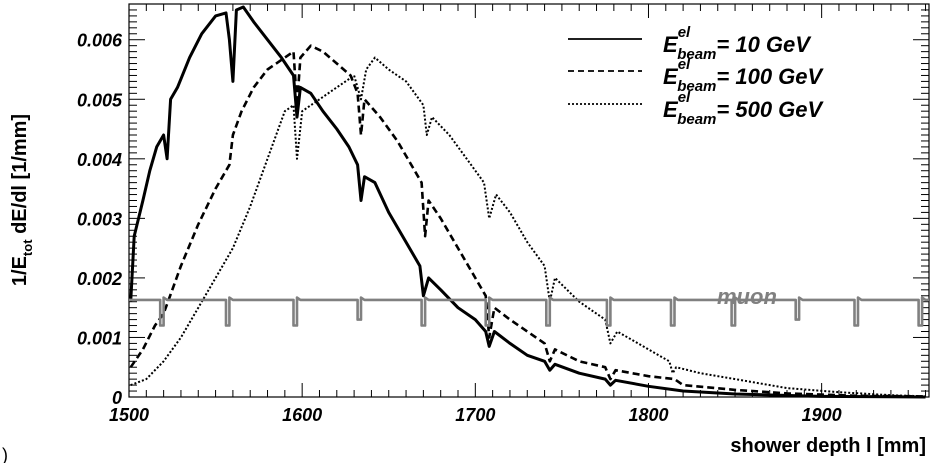 Image resolution: width=933 pixels, height=463 pixels. Describe the element at coordinates (302, 415) in the screenshot. I see `x-tick-label: 1600` at that location.